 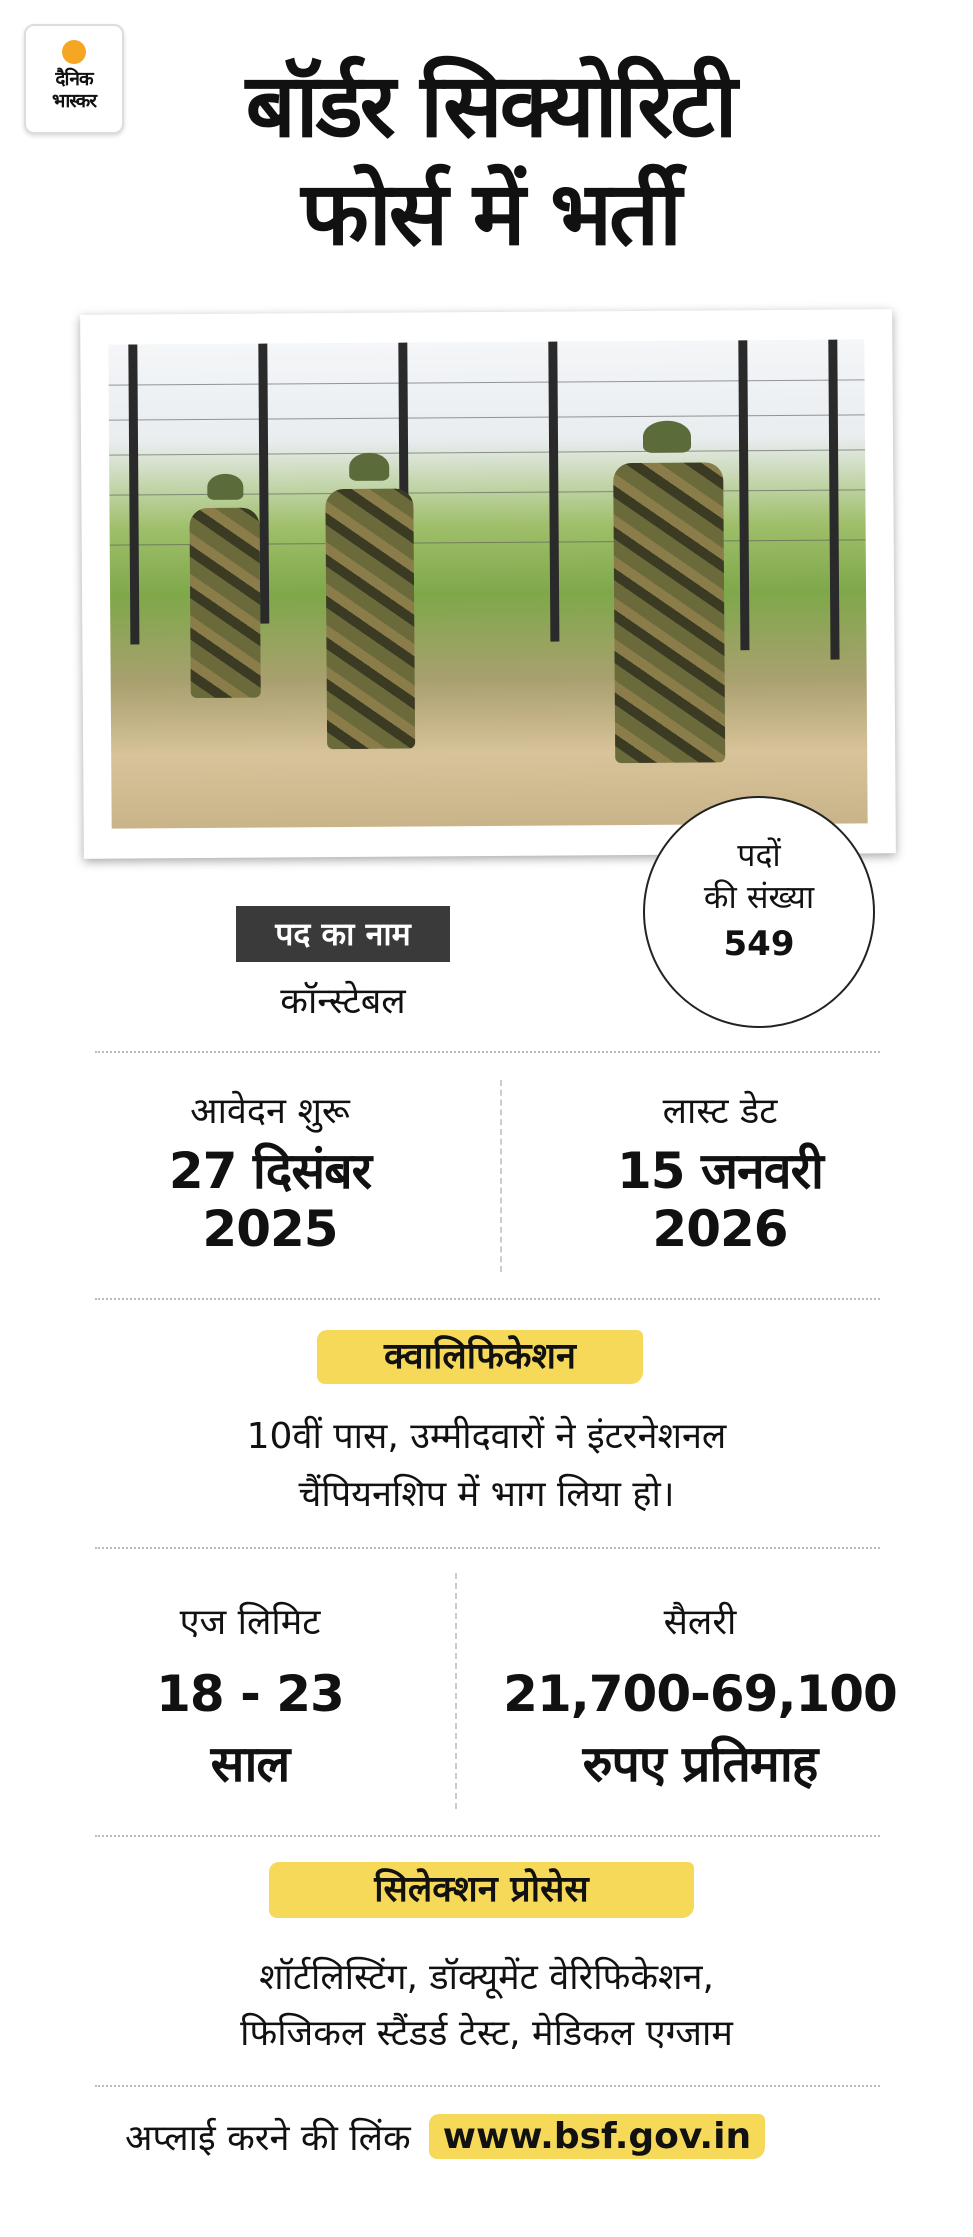 I want to click on selection-process-label: सिलेक्शन प्रोसेस, so click(x=481, y=1890).